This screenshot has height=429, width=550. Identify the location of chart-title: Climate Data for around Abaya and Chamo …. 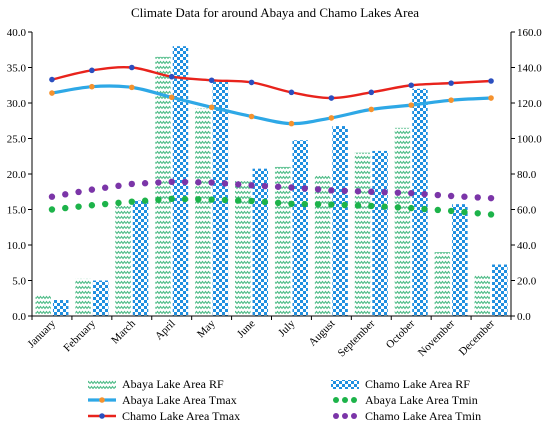
(275, 12).